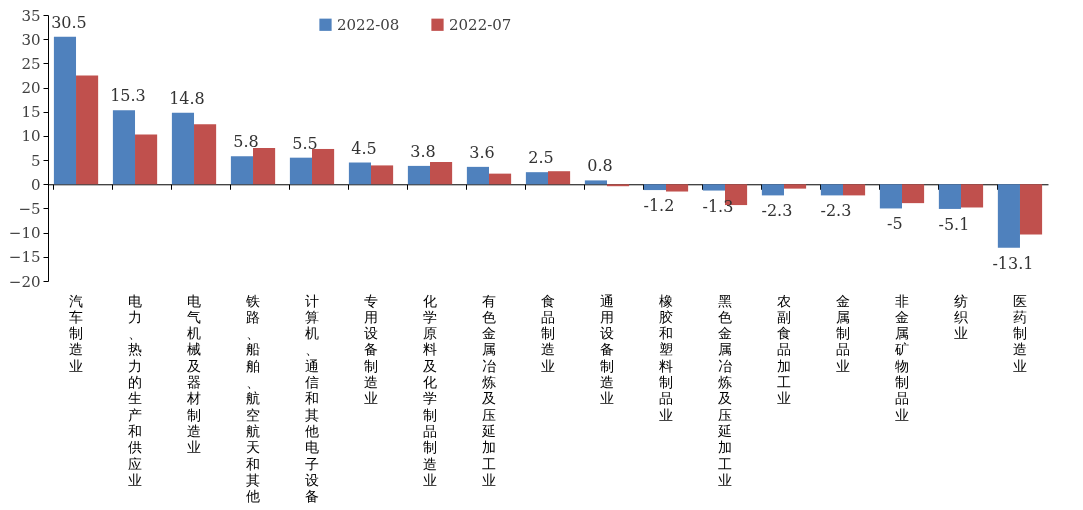  Describe the element at coordinates (128, 96) in the screenshot. I see `data-label: 15.3` at that location.